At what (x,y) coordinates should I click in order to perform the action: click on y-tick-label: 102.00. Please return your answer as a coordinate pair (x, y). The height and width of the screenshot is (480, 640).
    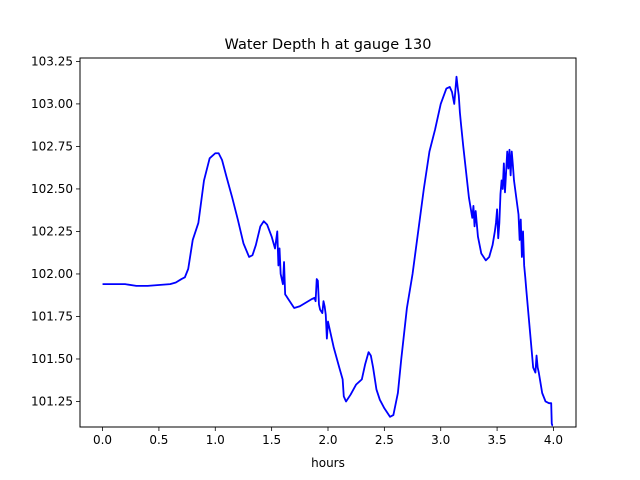
    Looking at the image, I should click on (52, 274).